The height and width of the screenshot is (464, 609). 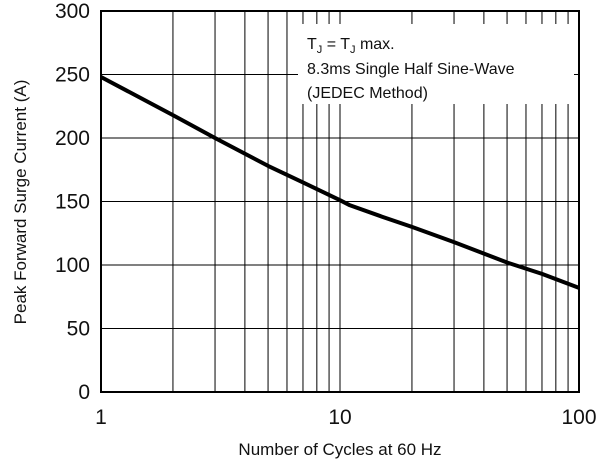 I want to click on annotation-line-3: (JEDEC Method), so click(x=367, y=93).